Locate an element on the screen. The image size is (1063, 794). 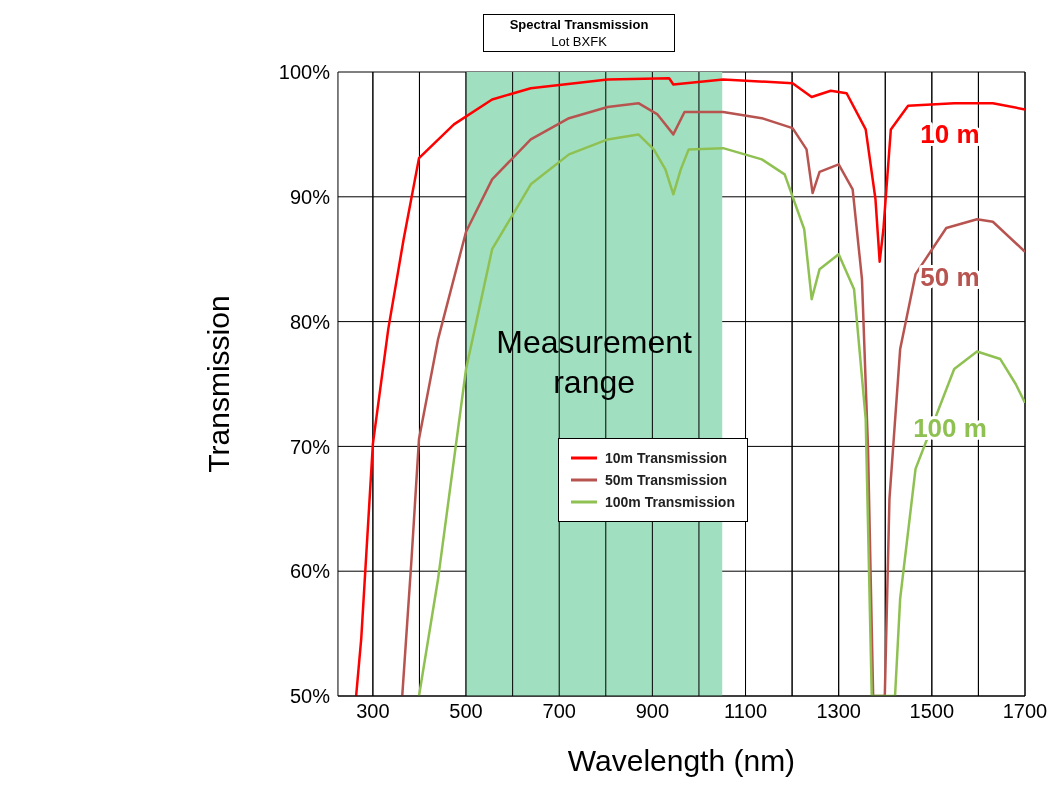
chart-title: Spectral Transmission is located at coordinates (579, 24).